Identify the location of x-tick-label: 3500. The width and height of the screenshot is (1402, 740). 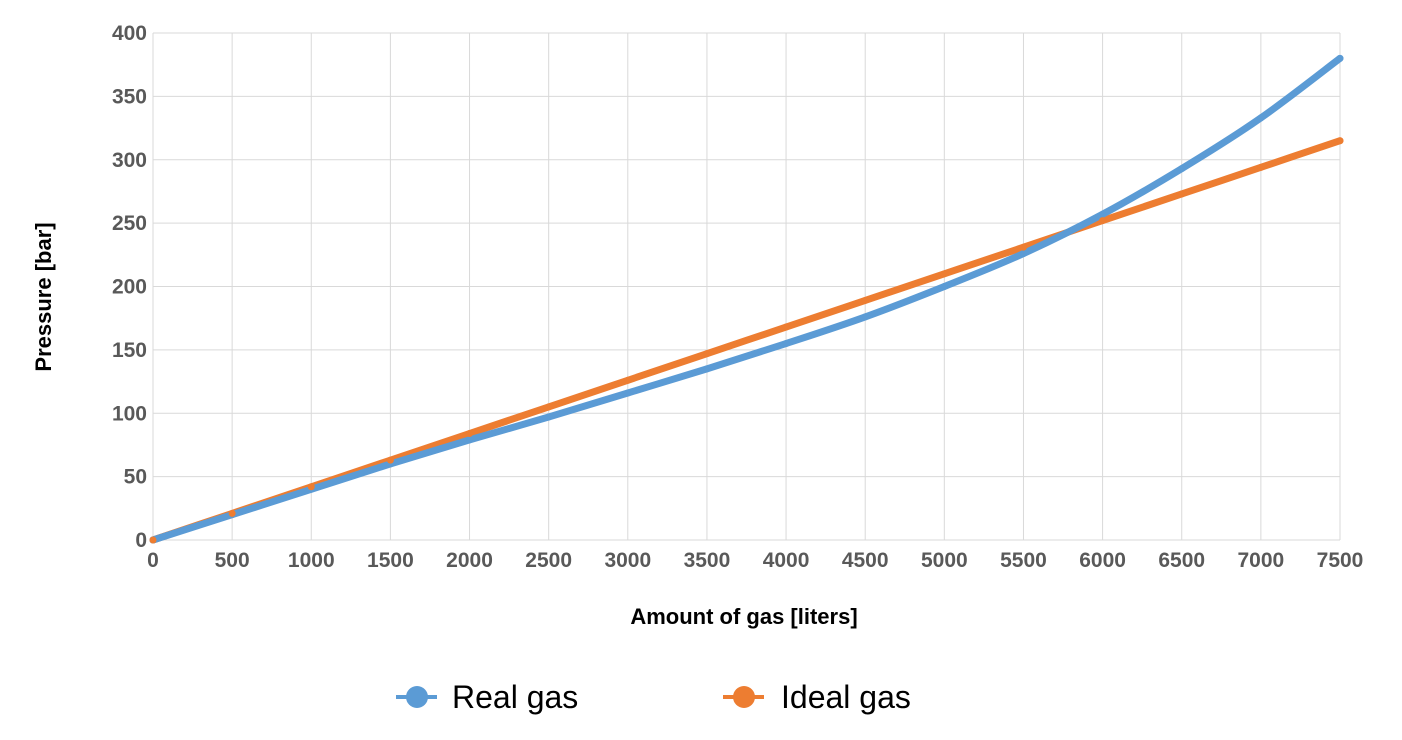
(707, 560).